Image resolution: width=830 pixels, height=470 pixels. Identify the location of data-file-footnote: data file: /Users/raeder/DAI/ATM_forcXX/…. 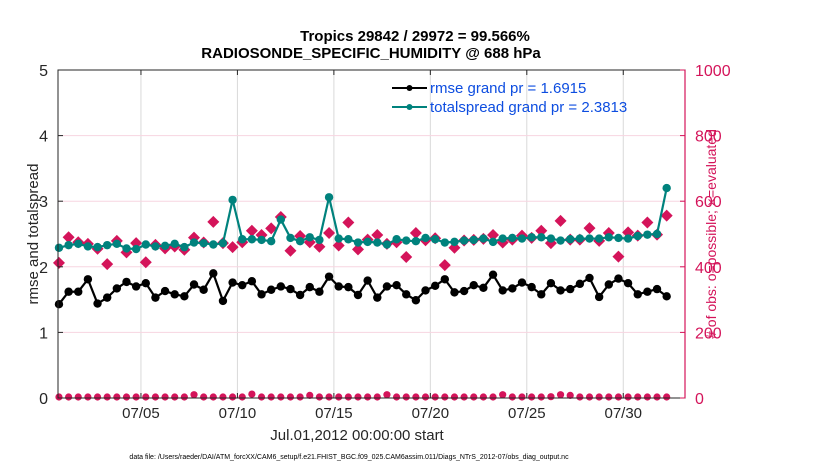
(349, 457).